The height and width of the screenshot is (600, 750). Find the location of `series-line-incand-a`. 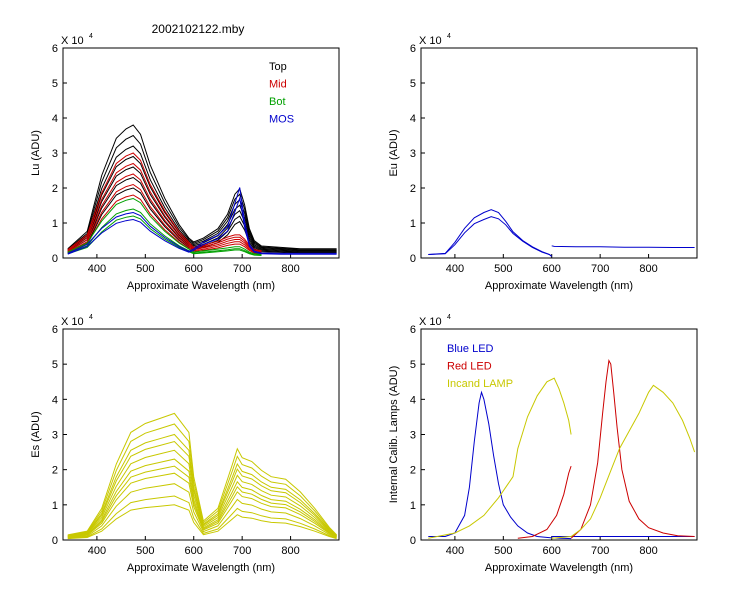

series-line-incand-a is located at coordinates (500, 458).